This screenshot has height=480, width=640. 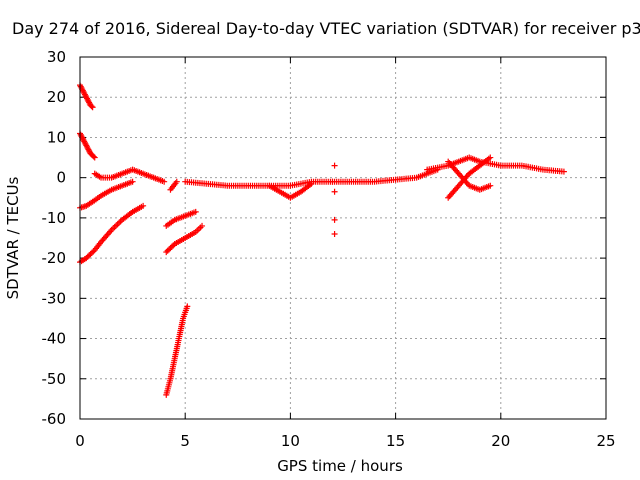 I want to click on series-isolated-12h, so click(x=334, y=199).